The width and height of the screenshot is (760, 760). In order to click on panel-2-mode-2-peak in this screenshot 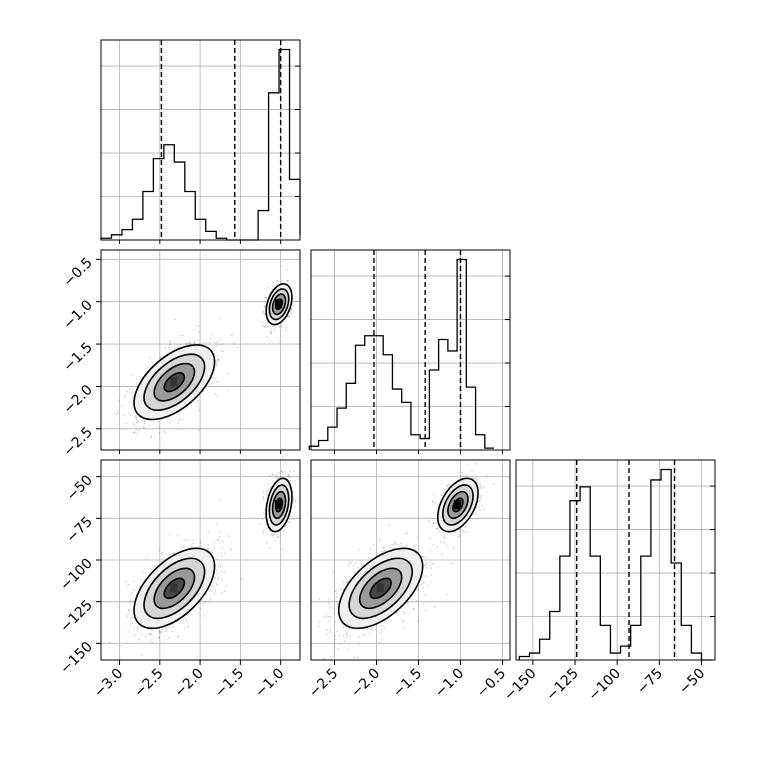, I will do `click(279, 504)`.